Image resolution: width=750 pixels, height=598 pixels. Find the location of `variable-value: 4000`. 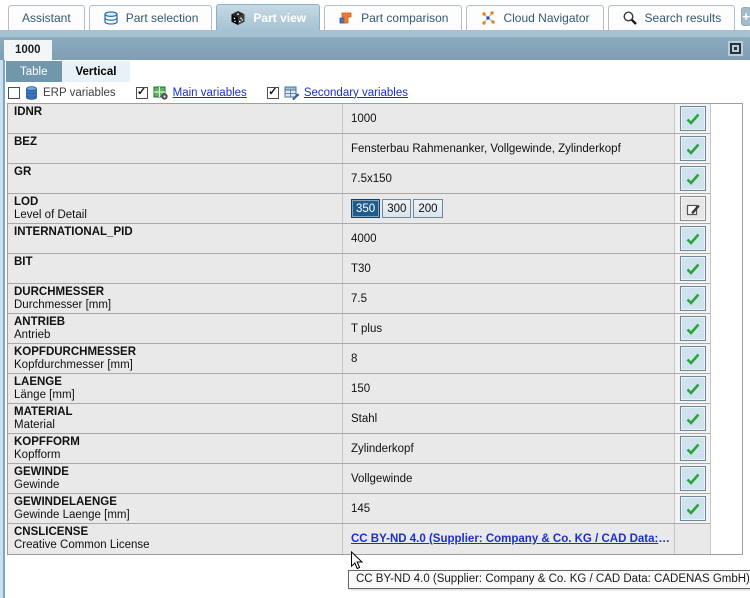

variable-value: 4000 is located at coordinates (508, 238).